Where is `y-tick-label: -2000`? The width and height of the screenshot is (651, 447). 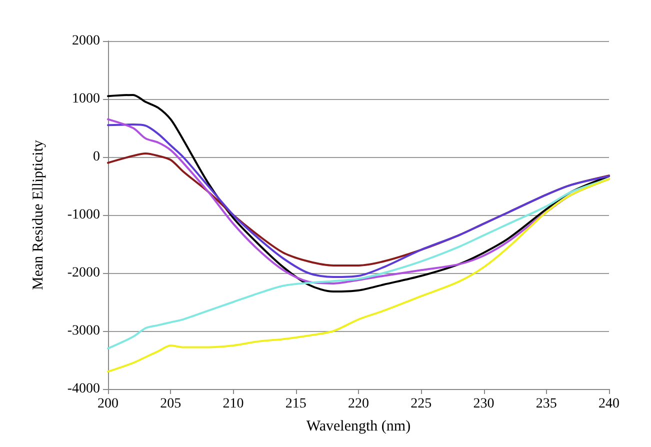 y-tick-label: -2000 is located at coordinates (83, 273).